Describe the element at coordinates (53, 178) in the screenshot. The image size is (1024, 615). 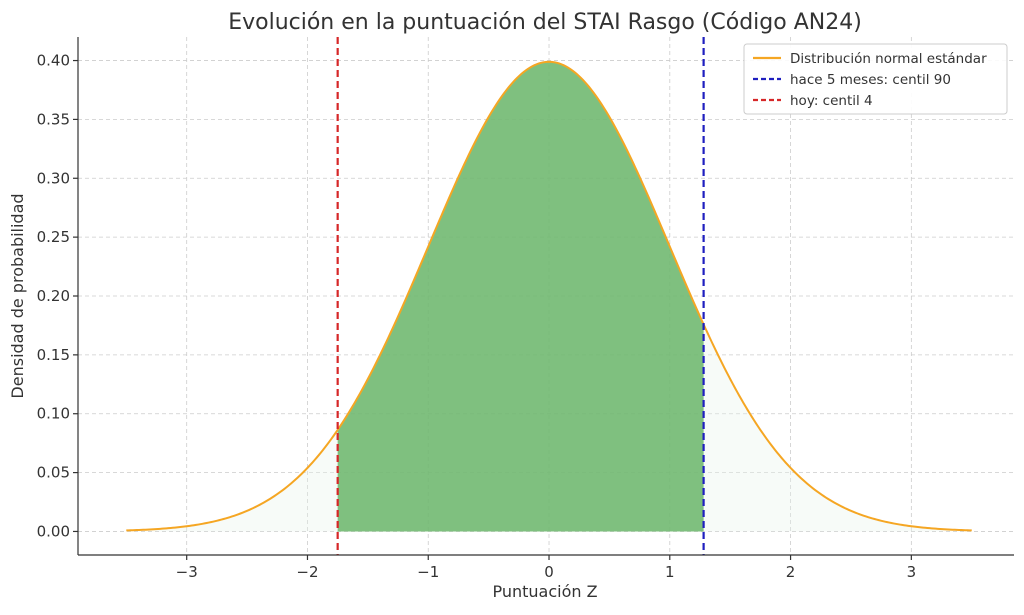
I see `y-tick-label: 0.30` at that location.